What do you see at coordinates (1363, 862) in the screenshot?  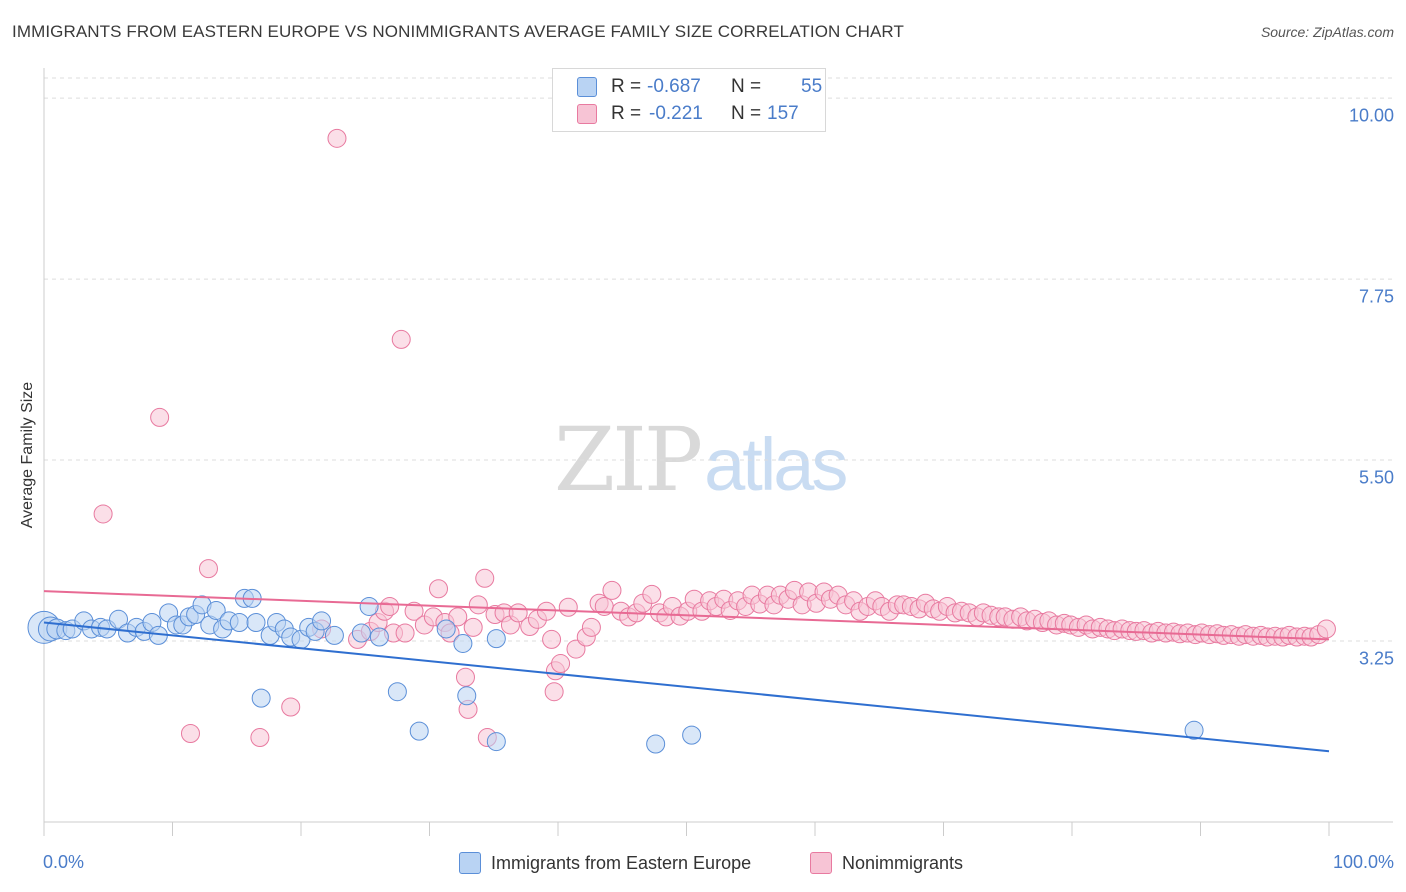 I see `x-tick-label-max: 100.0%` at bounding box center [1363, 862].